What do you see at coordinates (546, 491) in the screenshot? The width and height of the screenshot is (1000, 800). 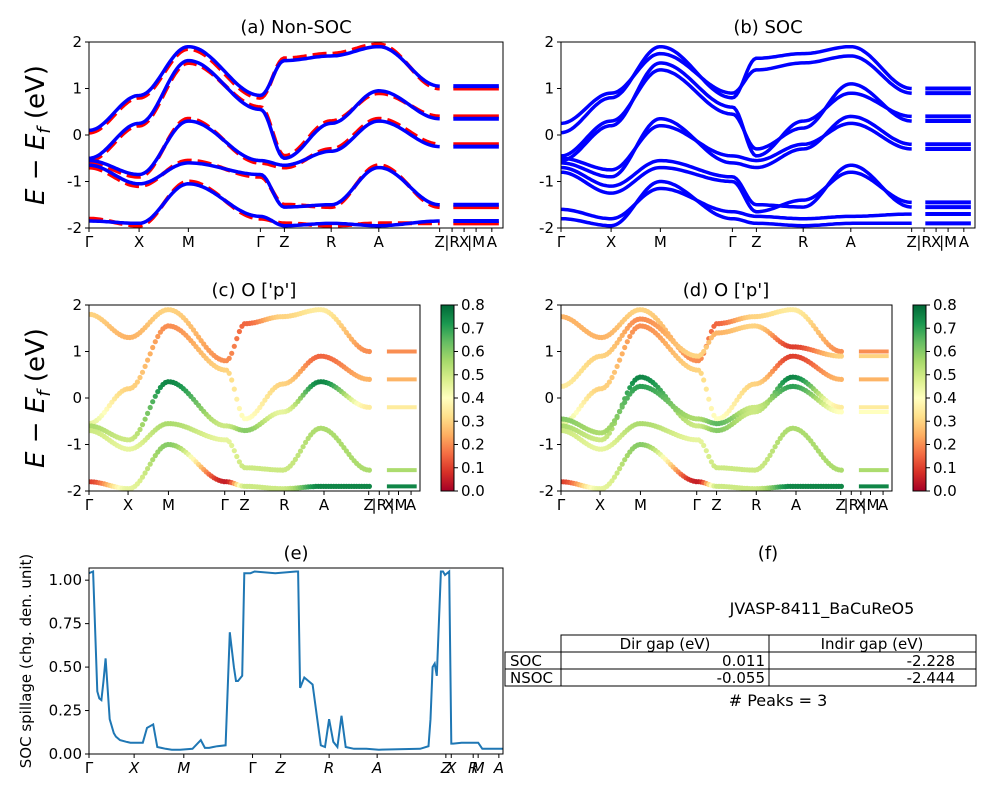 I see `panel-d-ytick-label: -2` at bounding box center [546, 491].